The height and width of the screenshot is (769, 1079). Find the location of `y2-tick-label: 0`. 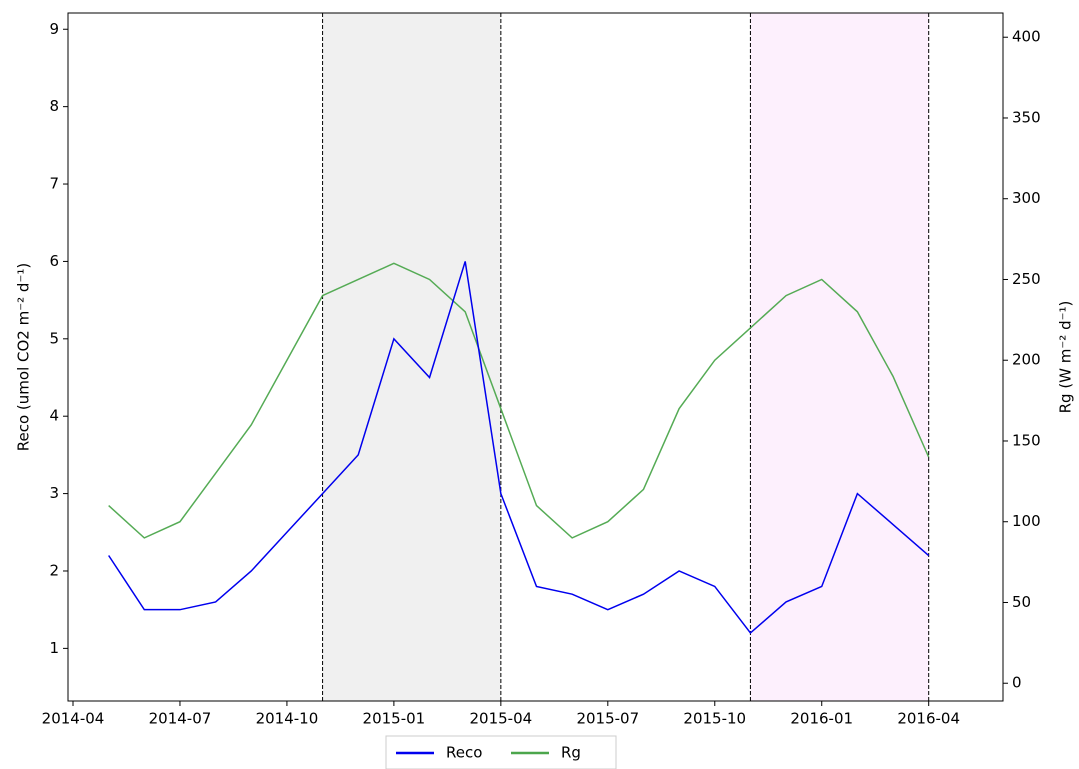

y2-tick-label: 0 is located at coordinates (1017, 683).